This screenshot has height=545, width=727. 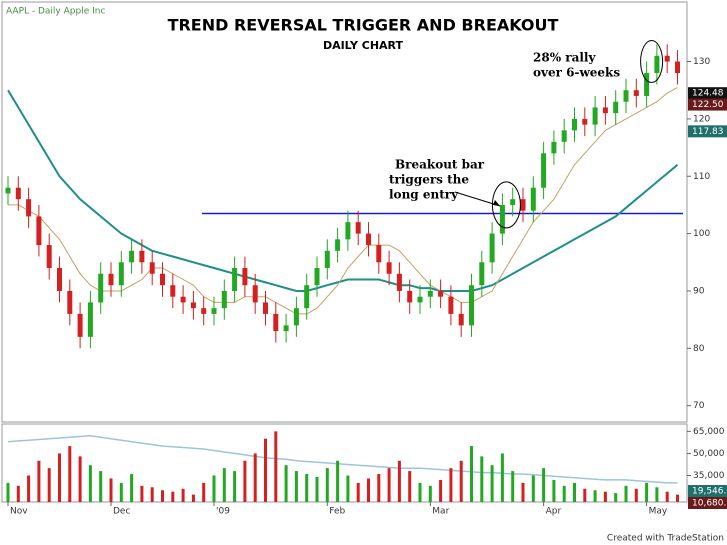 What do you see at coordinates (658, 512) in the screenshot?
I see `x-tick-label: May` at bounding box center [658, 512].